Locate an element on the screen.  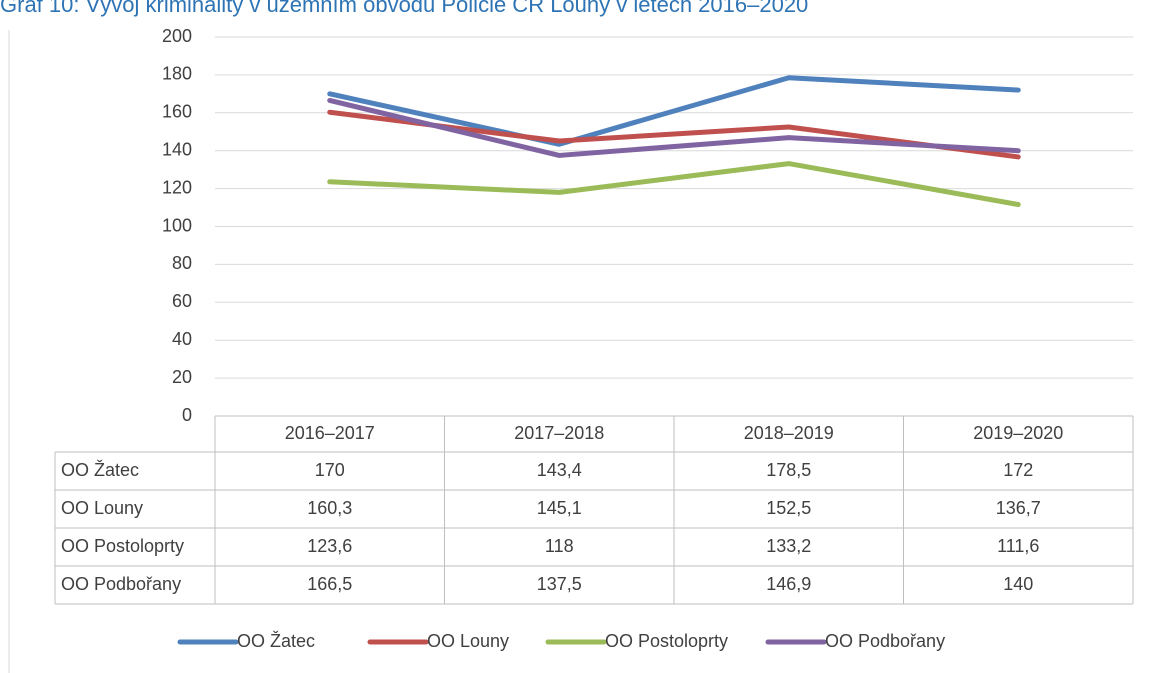
table-row-label: OO Podbořany is located at coordinates (121, 584).